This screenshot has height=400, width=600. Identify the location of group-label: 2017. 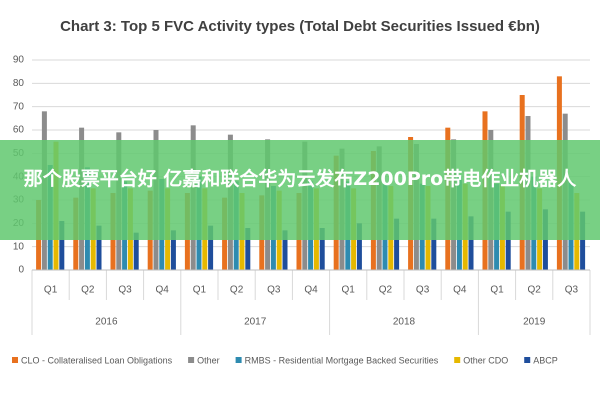
(255, 322).